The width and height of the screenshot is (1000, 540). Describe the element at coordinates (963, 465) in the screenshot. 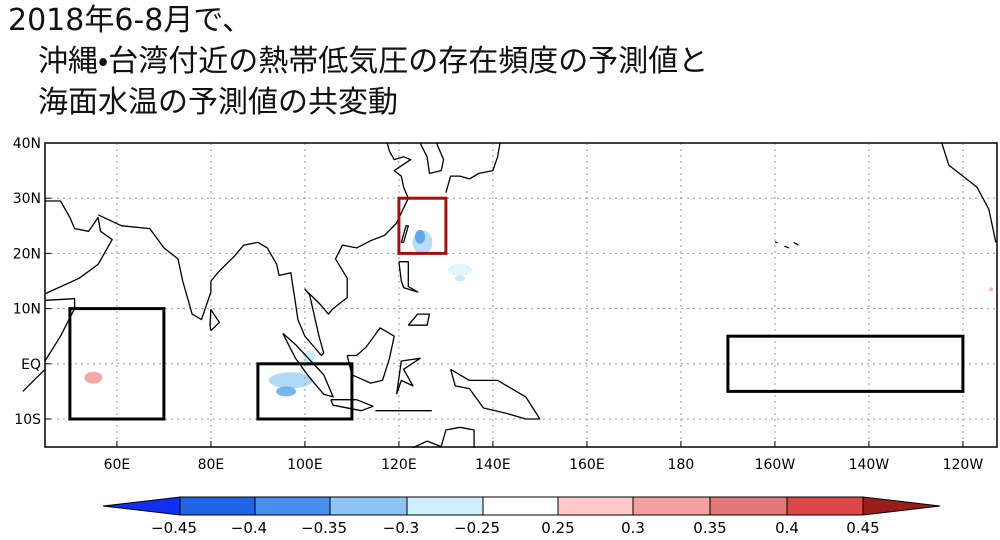

I see `lon-label: 120W` at that location.